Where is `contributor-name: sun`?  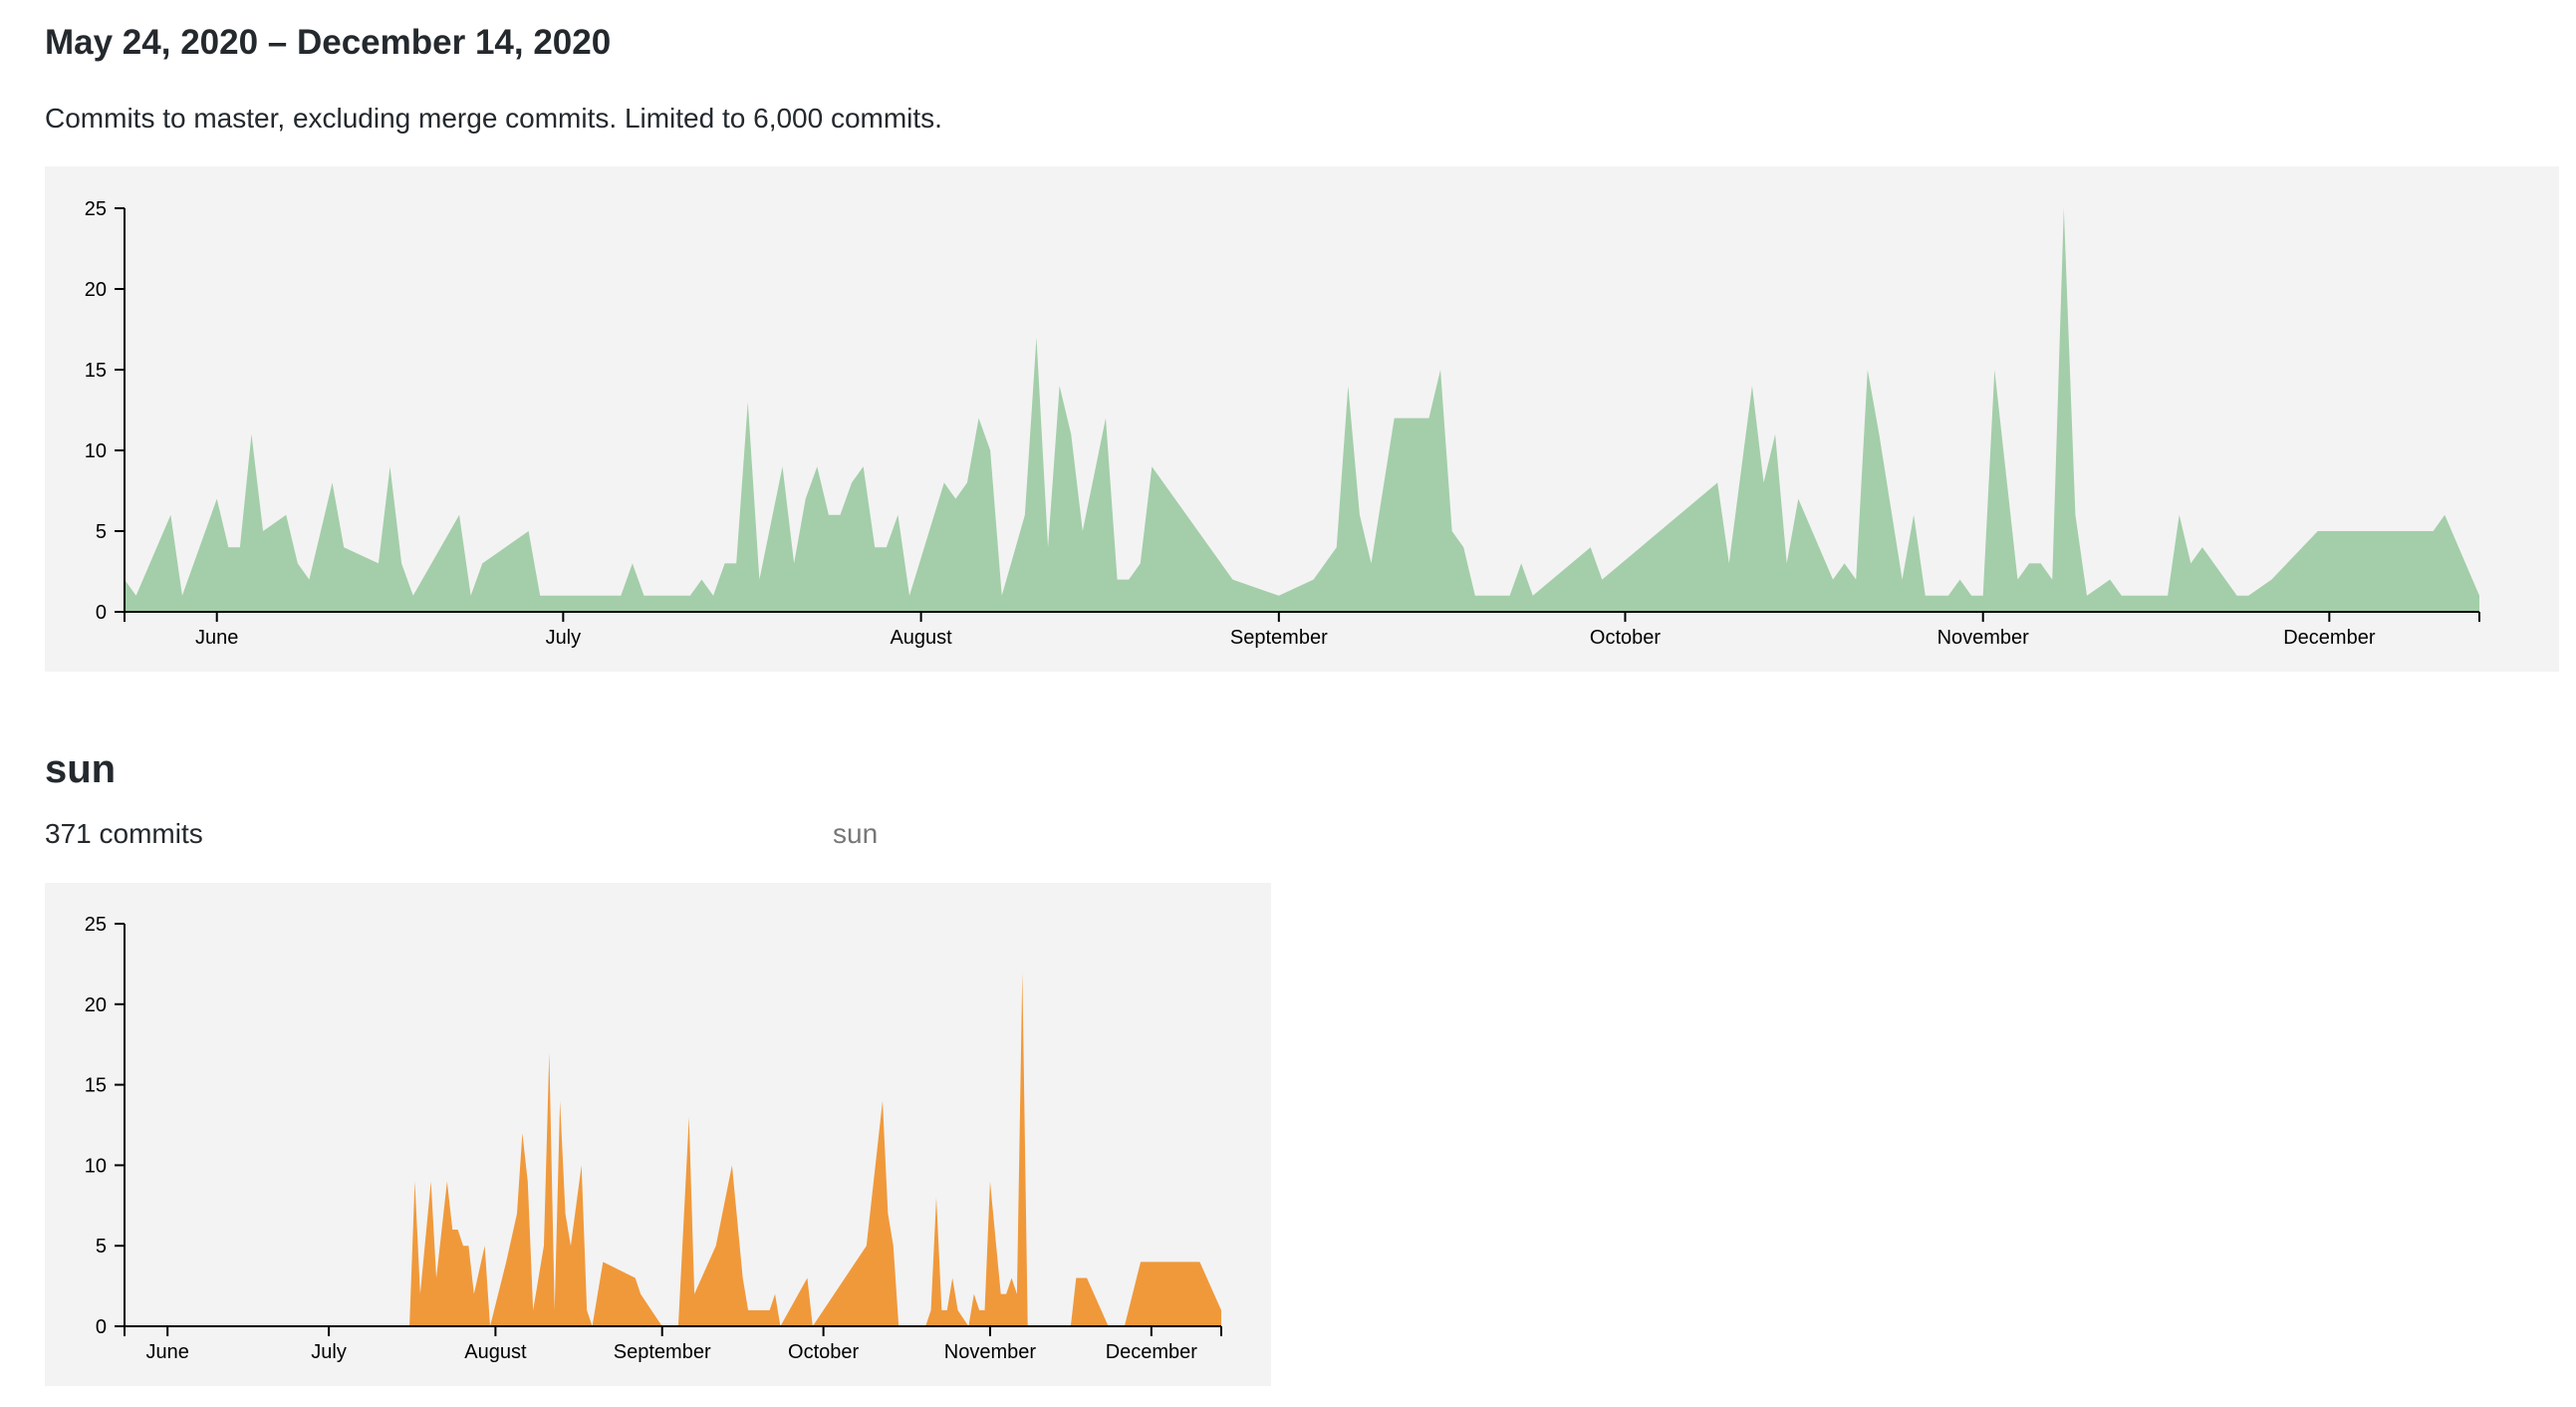 contributor-name: sun is located at coordinates (80, 769).